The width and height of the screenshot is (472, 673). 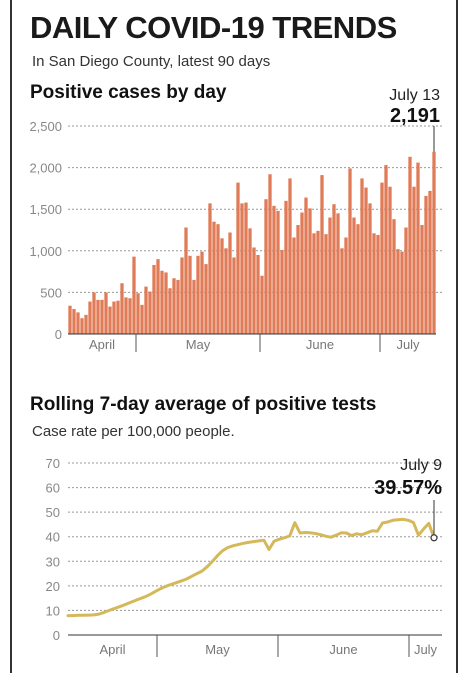 What do you see at coordinates (426, 649) in the screenshot?
I see `month-label: July` at bounding box center [426, 649].